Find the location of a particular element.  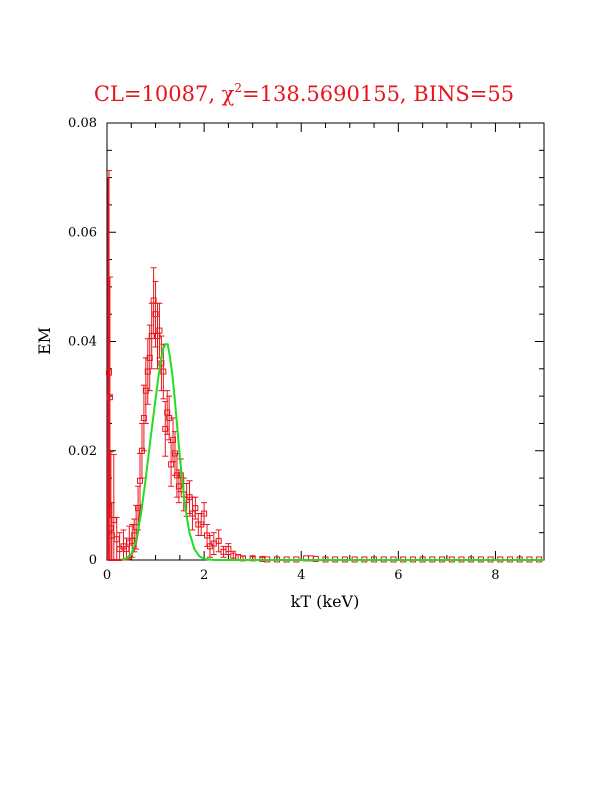

y-tick-label: 0.08 is located at coordinates (82, 123).